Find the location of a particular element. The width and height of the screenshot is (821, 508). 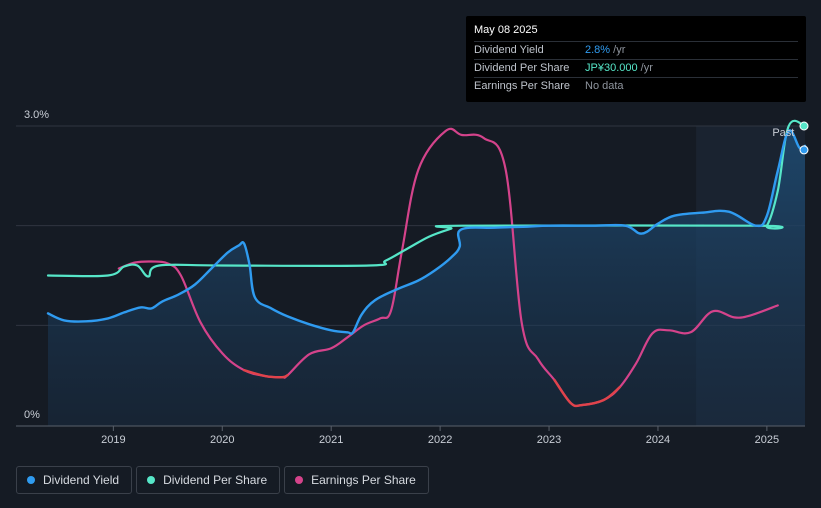

tooltip-row-dividend-per-share: Dividend Per Share JP¥30.000 /yr is located at coordinates (636, 68).